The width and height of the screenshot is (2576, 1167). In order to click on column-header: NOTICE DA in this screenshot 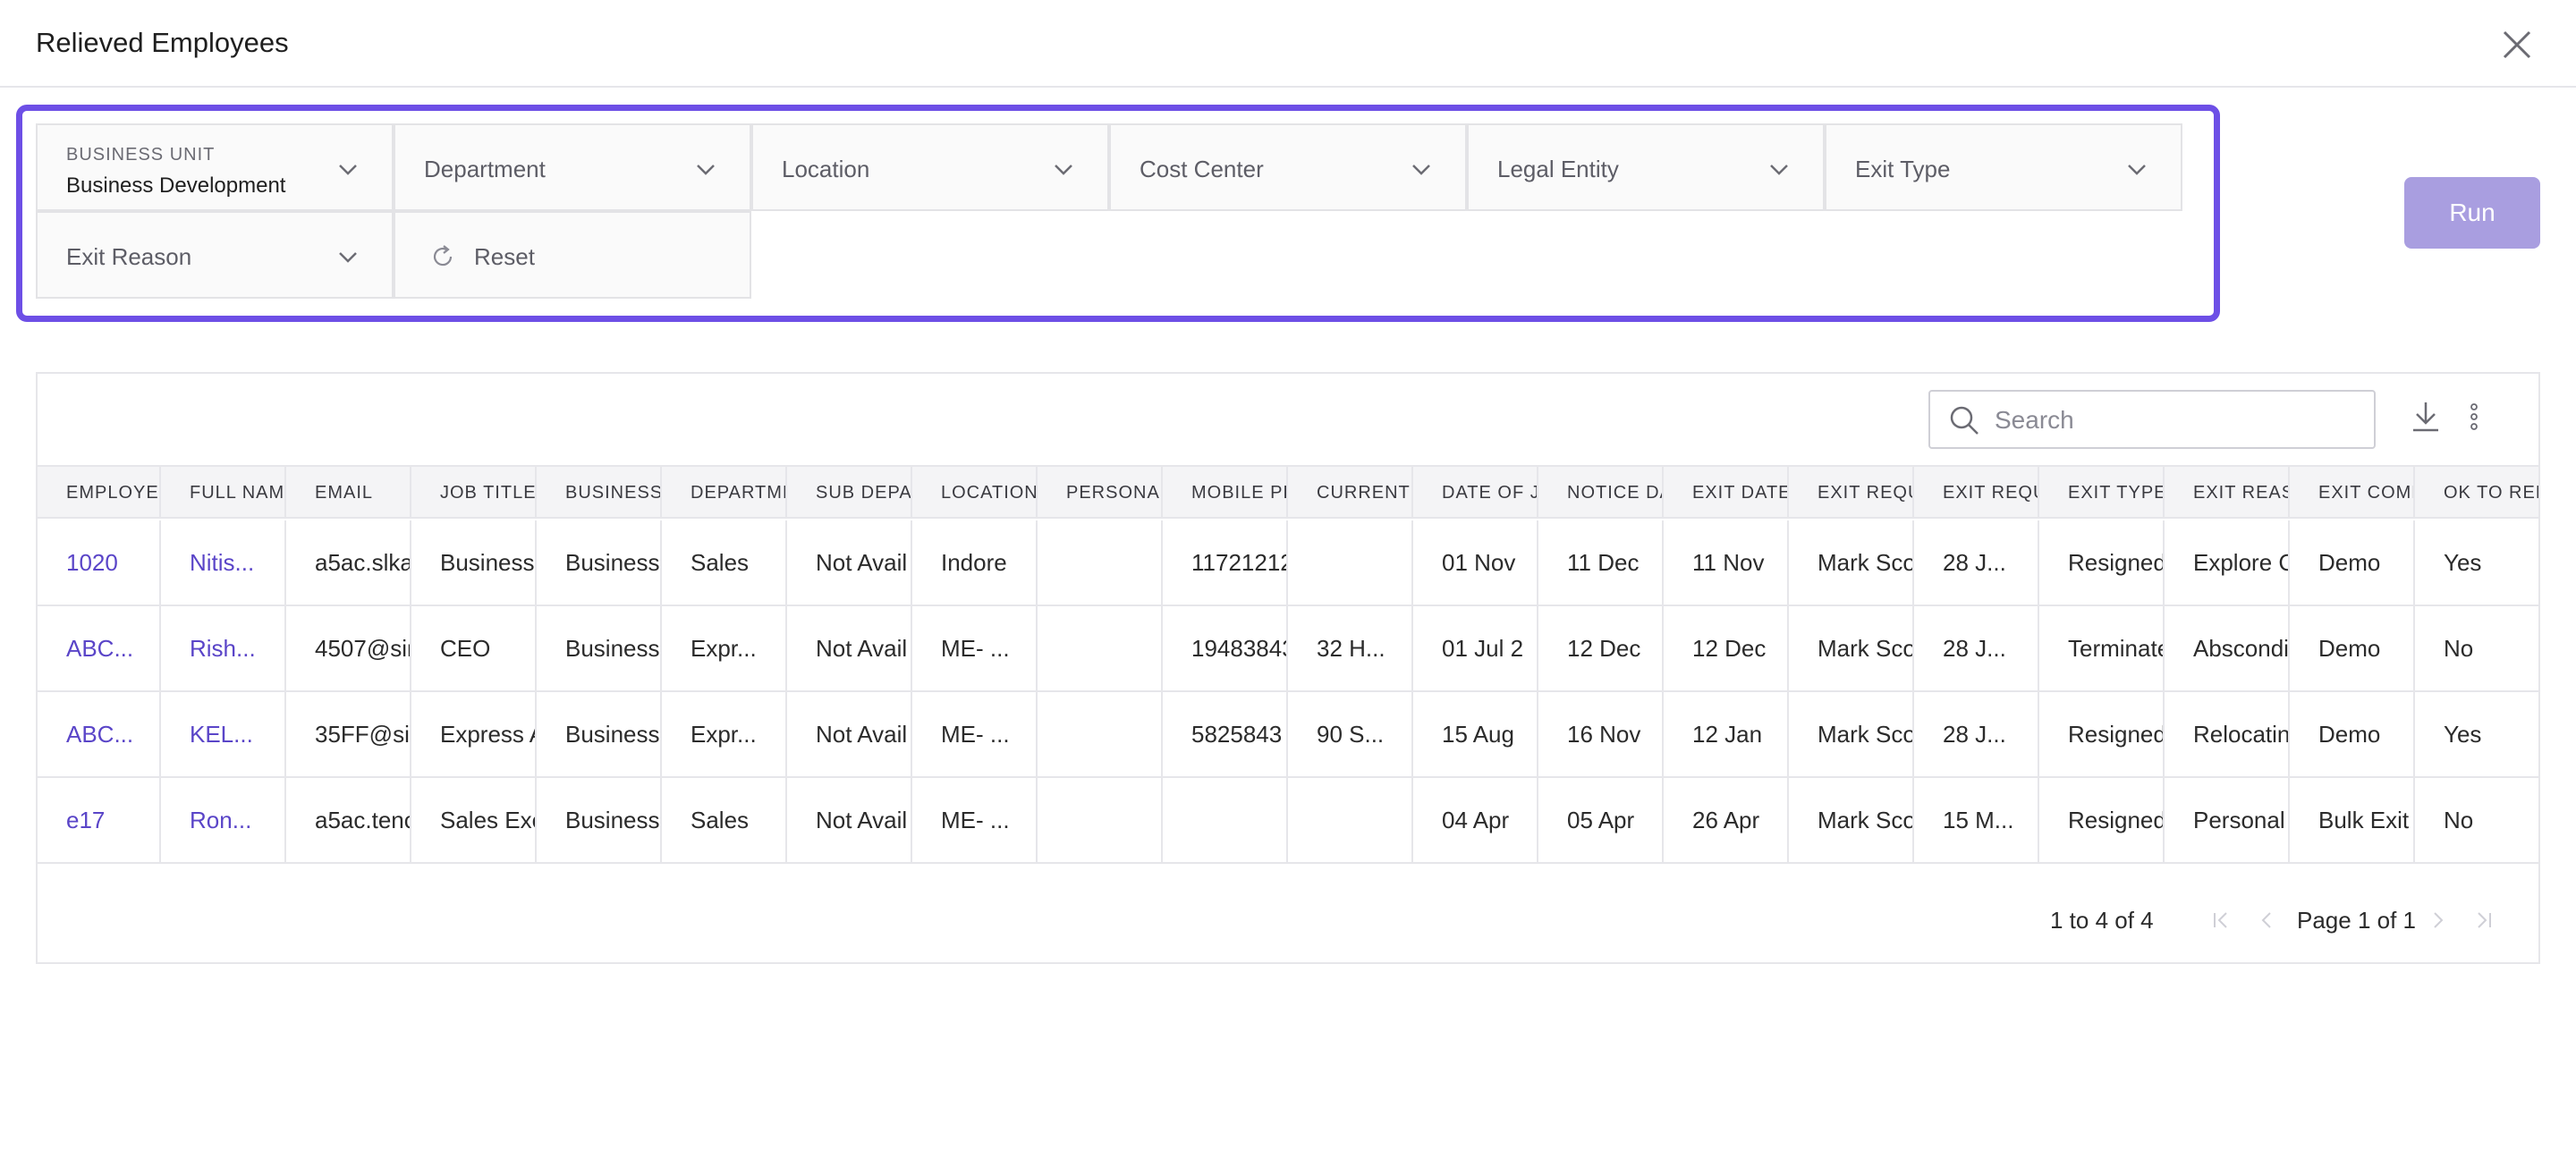, I will do `click(1601, 493)`.